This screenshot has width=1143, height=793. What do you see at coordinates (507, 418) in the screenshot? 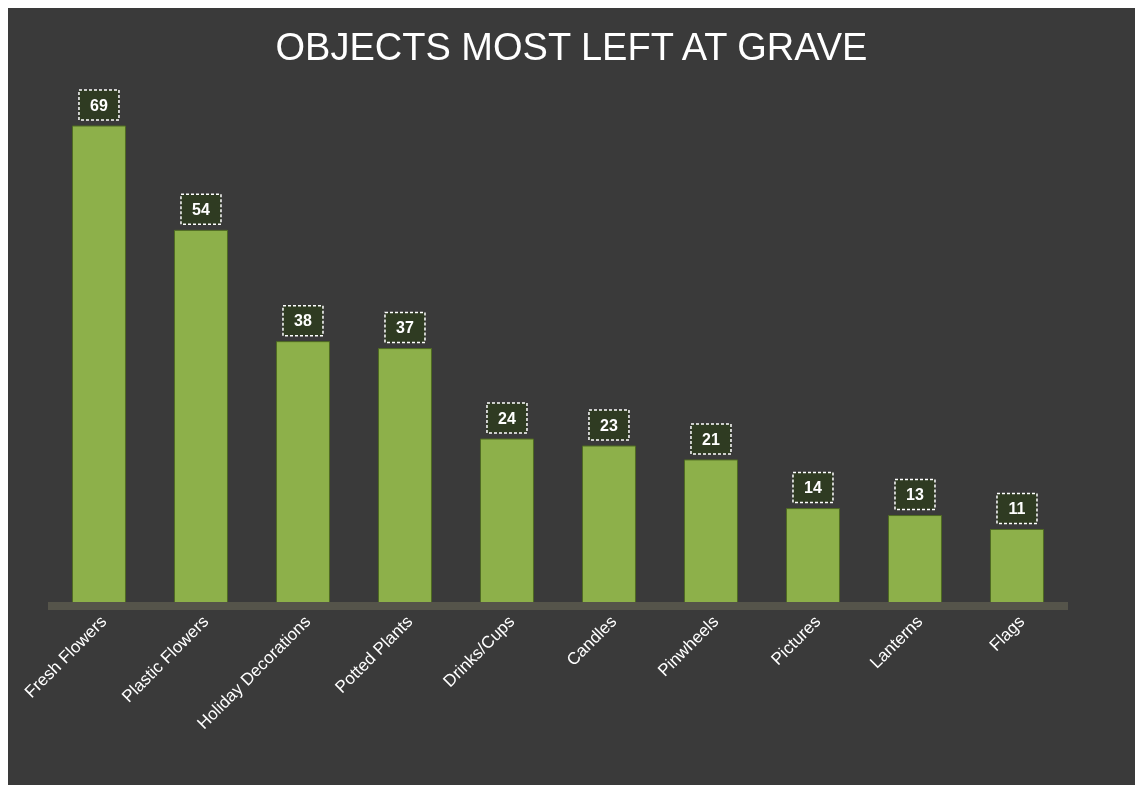
I see `data-label: 24` at bounding box center [507, 418].